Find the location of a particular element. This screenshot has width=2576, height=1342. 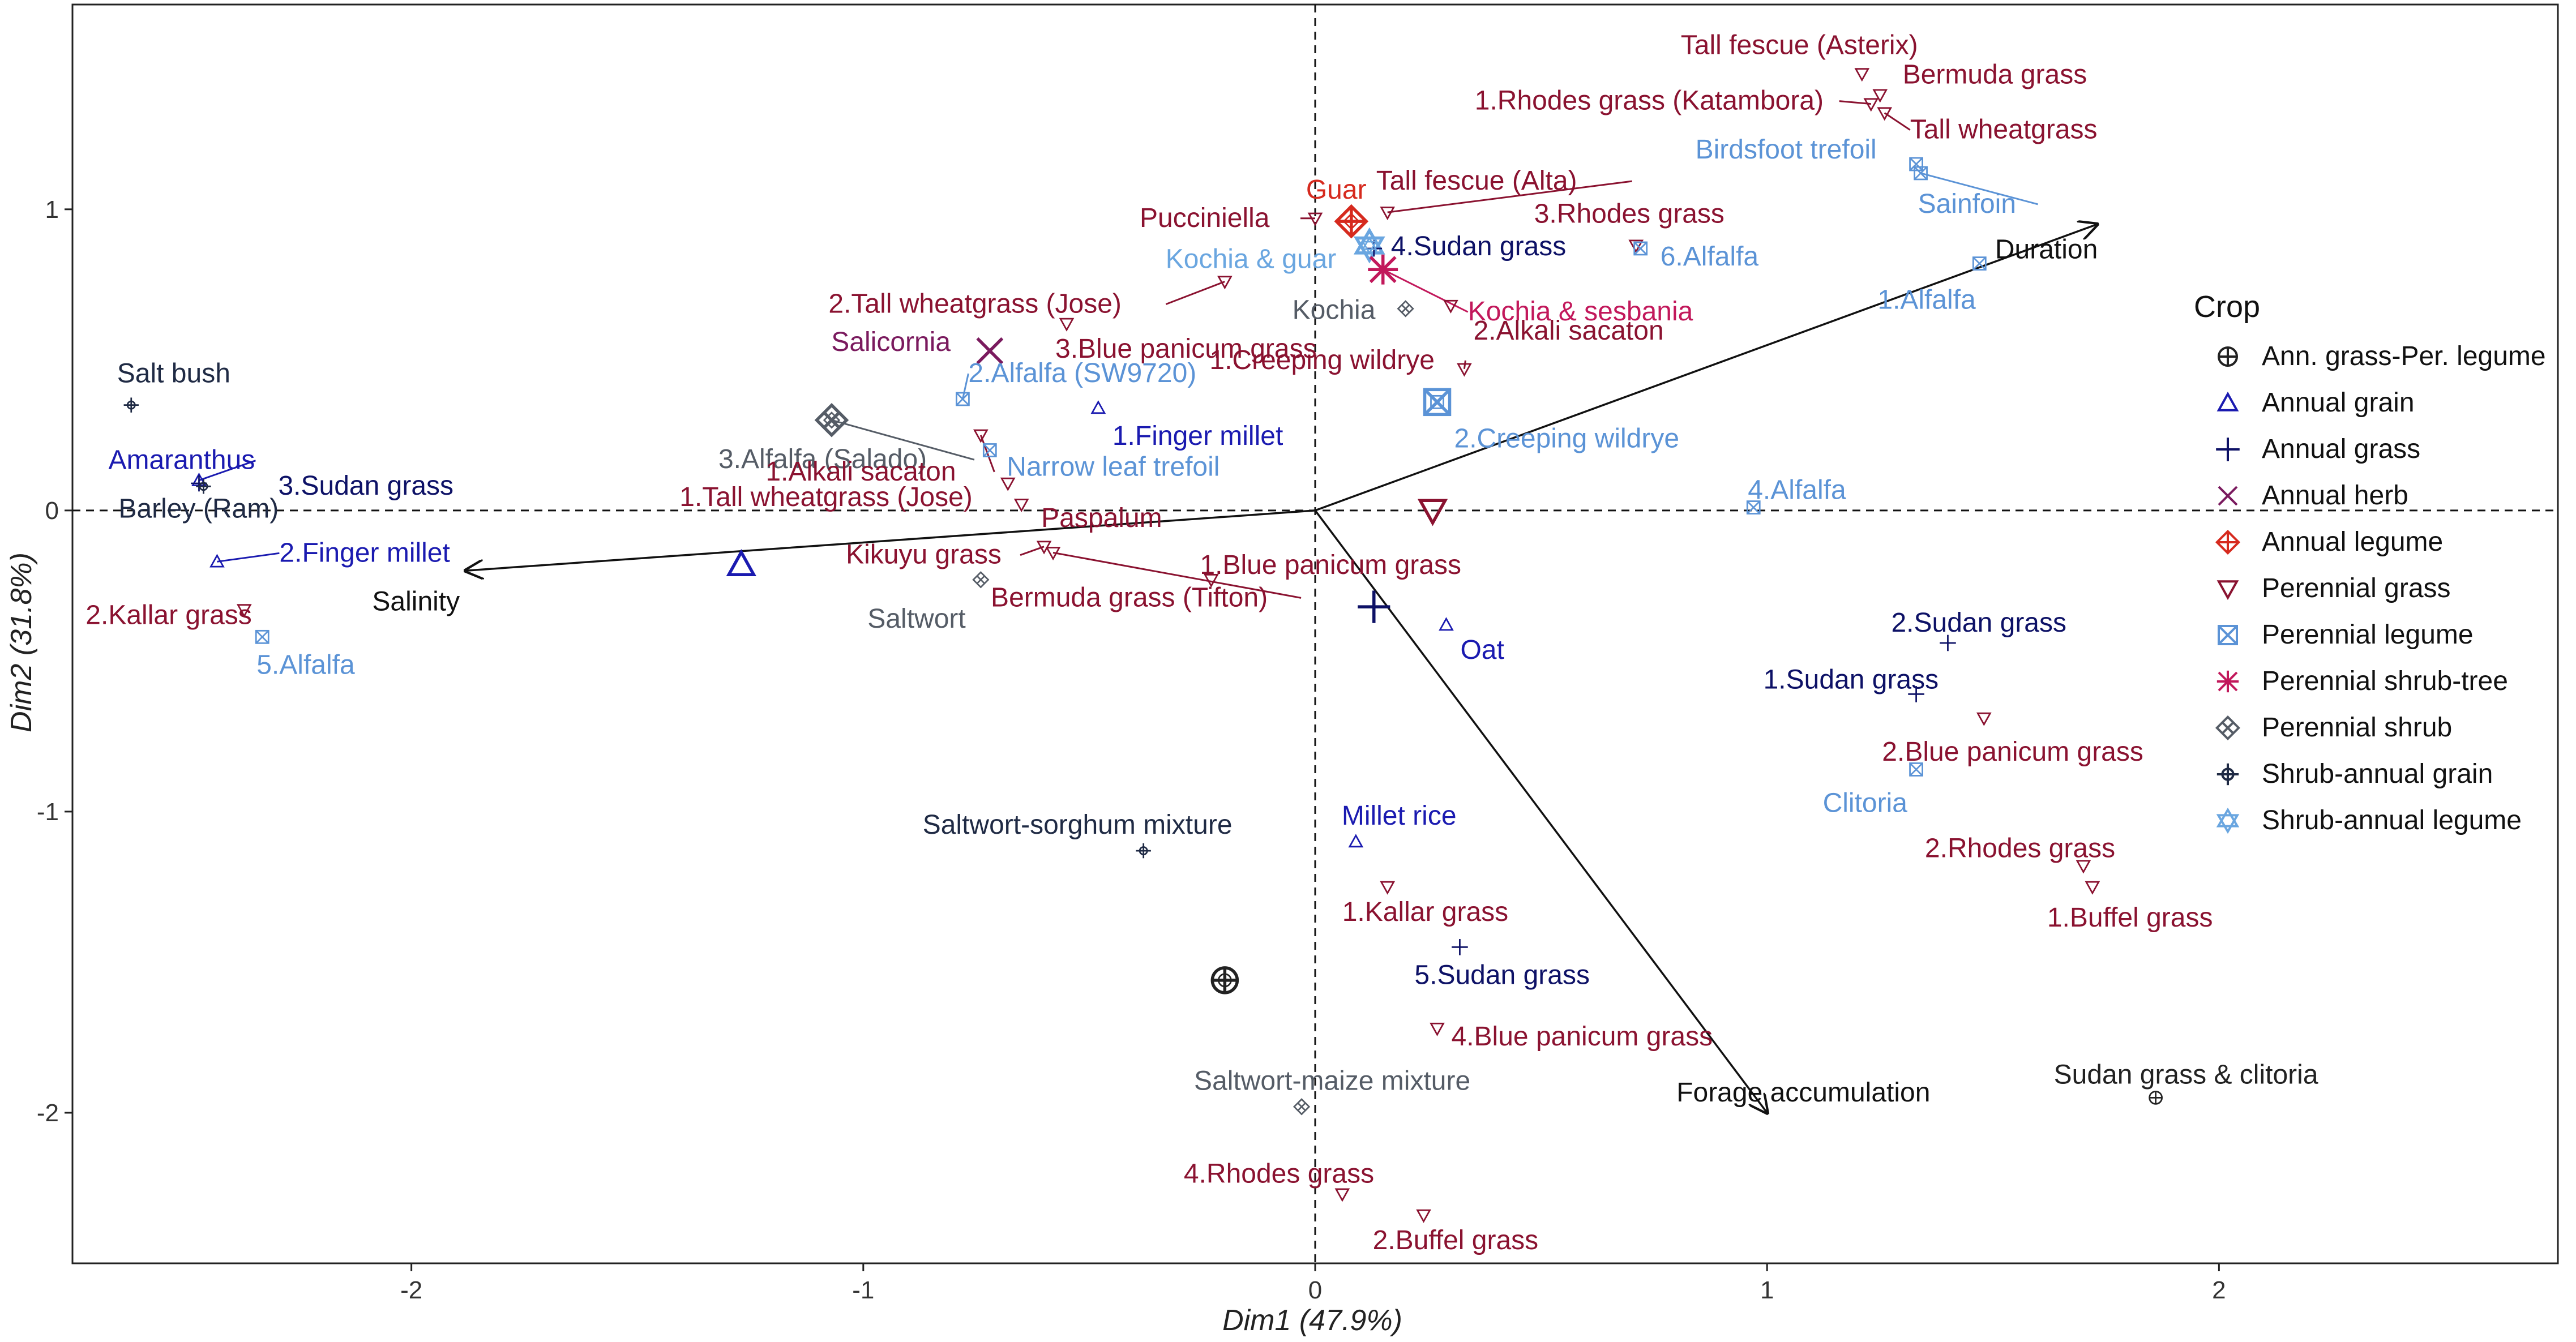

leader-sainfoin is located at coordinates (1979, 189).